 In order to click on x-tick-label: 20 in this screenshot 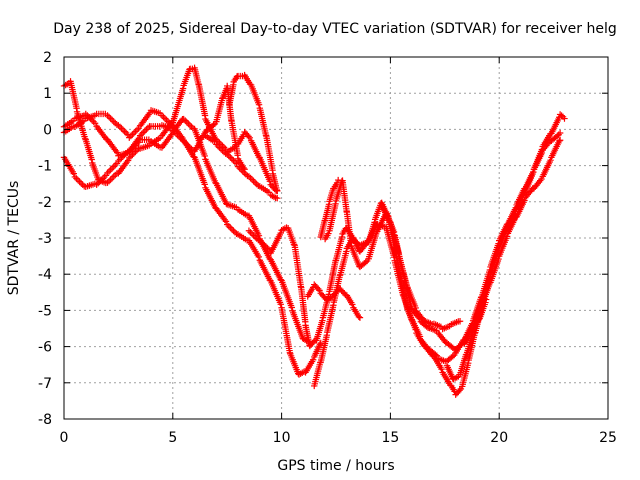, I will do `click(499, 438)`.